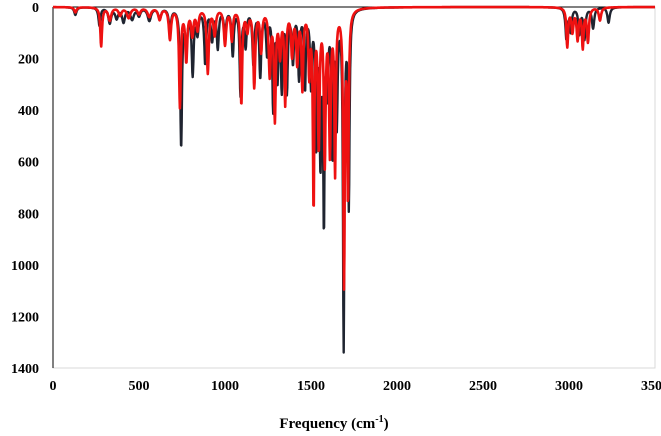  I want to click on y-tick-label: 1200, so click(25, 317).